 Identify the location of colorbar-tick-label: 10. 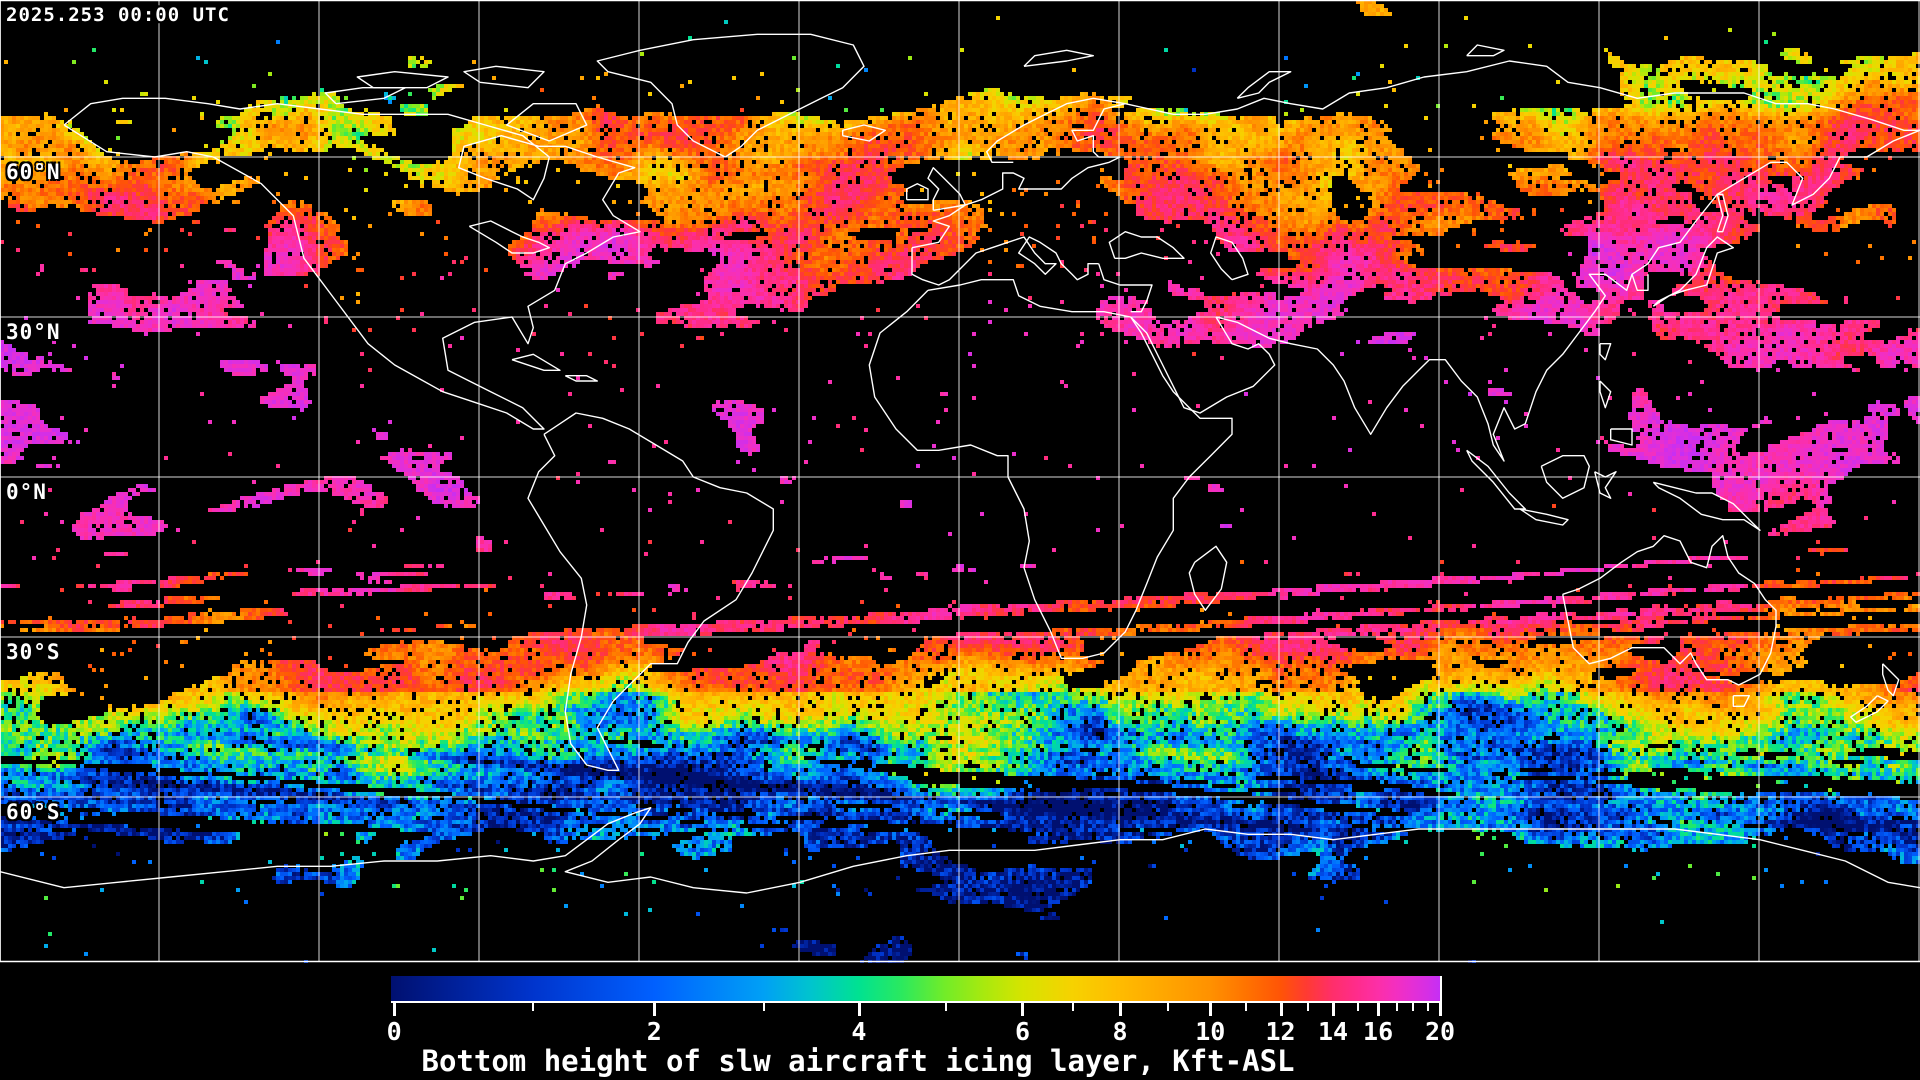
(1210, 1031).